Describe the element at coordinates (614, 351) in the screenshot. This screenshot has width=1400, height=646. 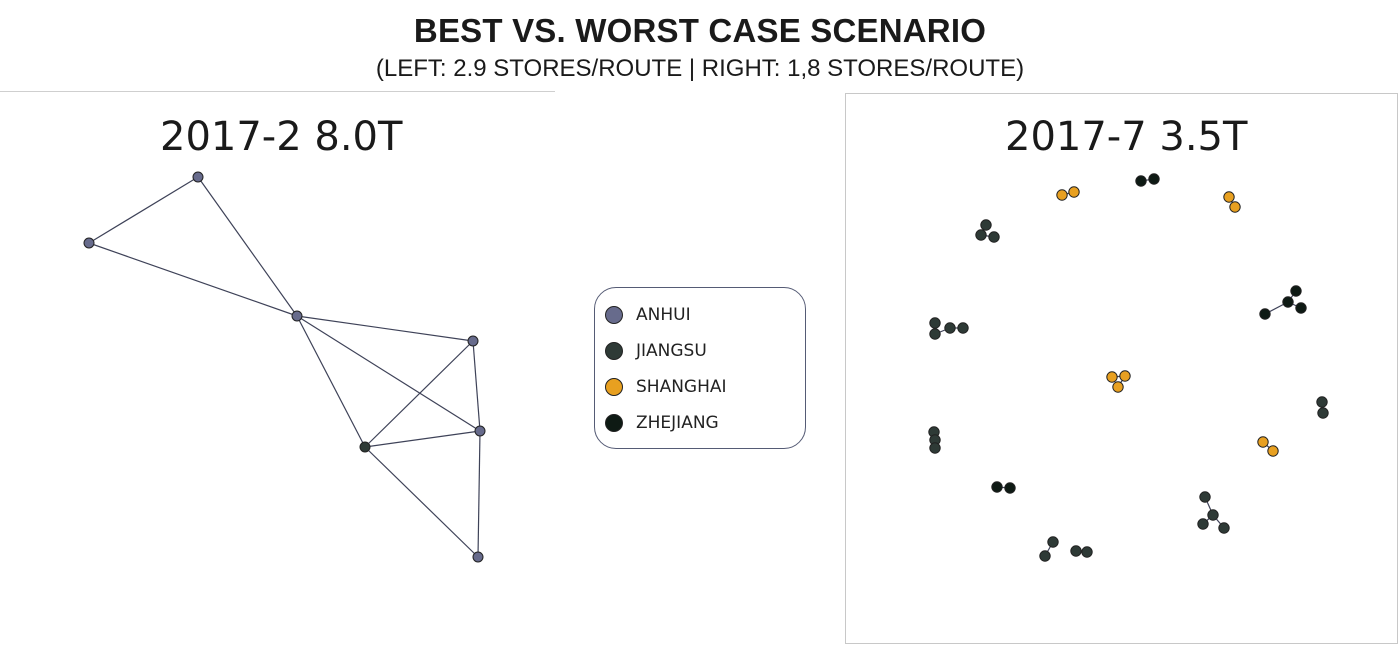
I see `legend-swatch-jiangsu` at that location.